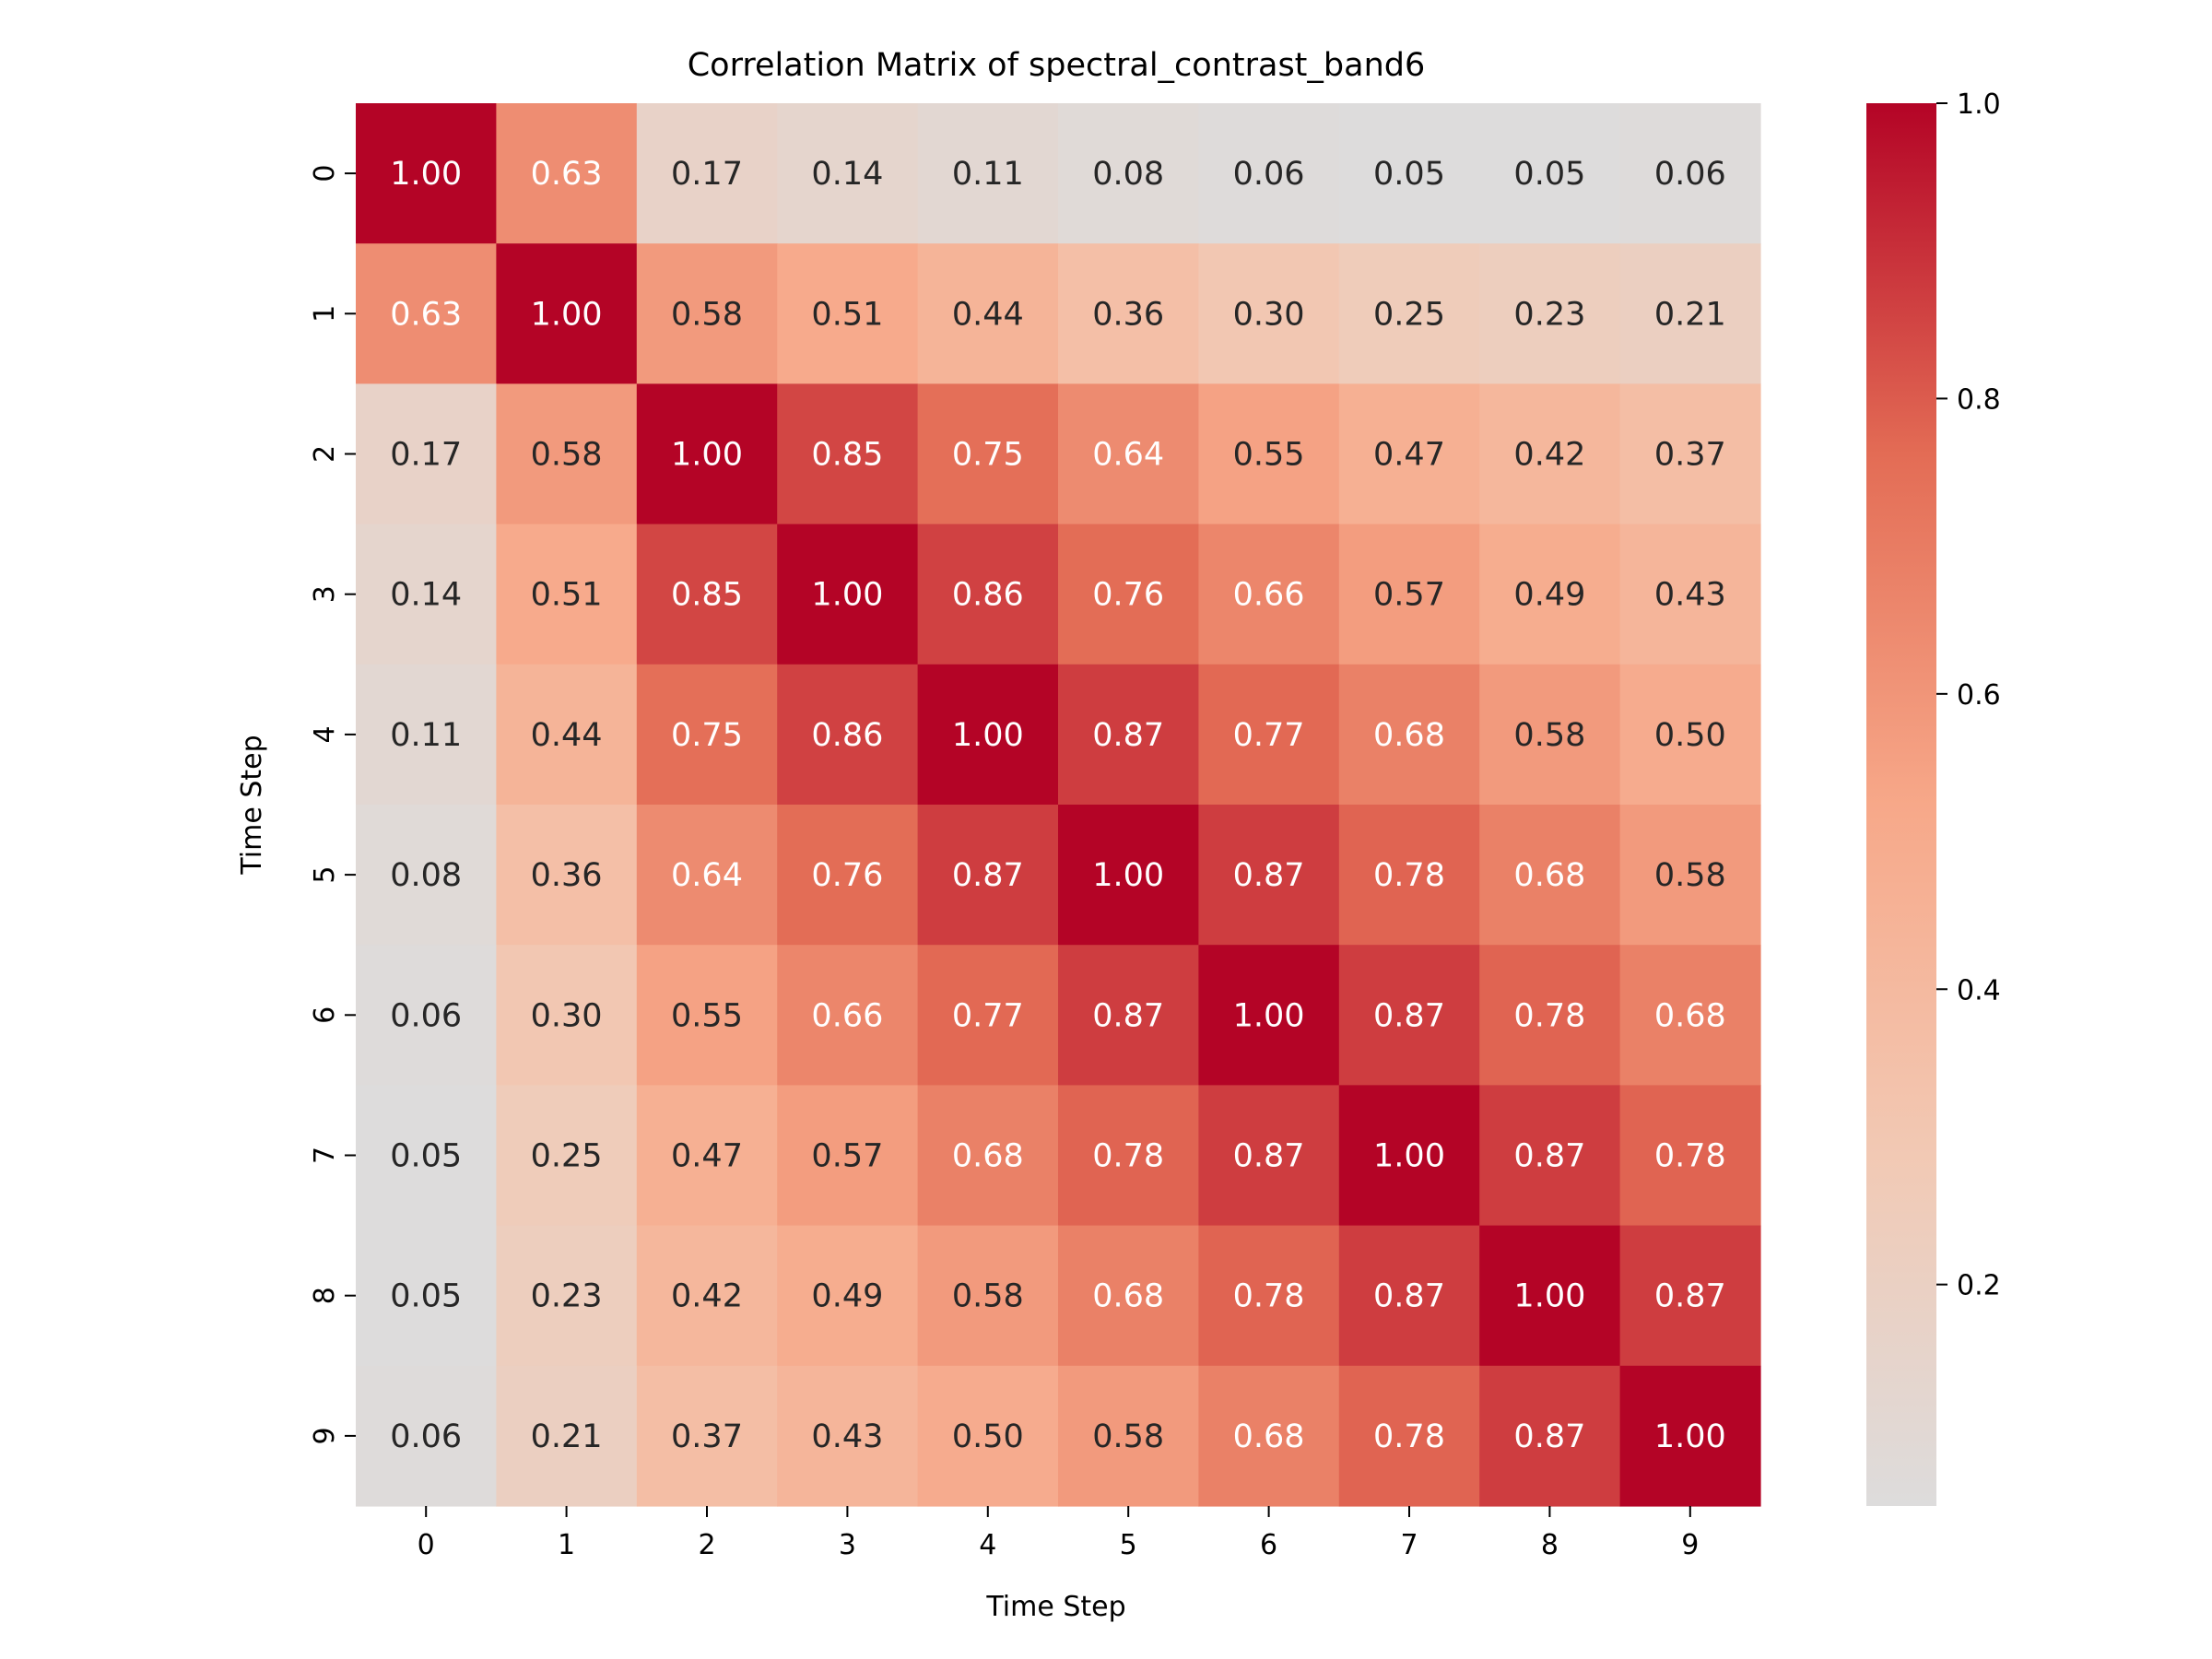  What do you see at coordinates (1128, 1545) in the screenshot?
I see `x-tick-label: 5` at bounding box center [1128, 1545].